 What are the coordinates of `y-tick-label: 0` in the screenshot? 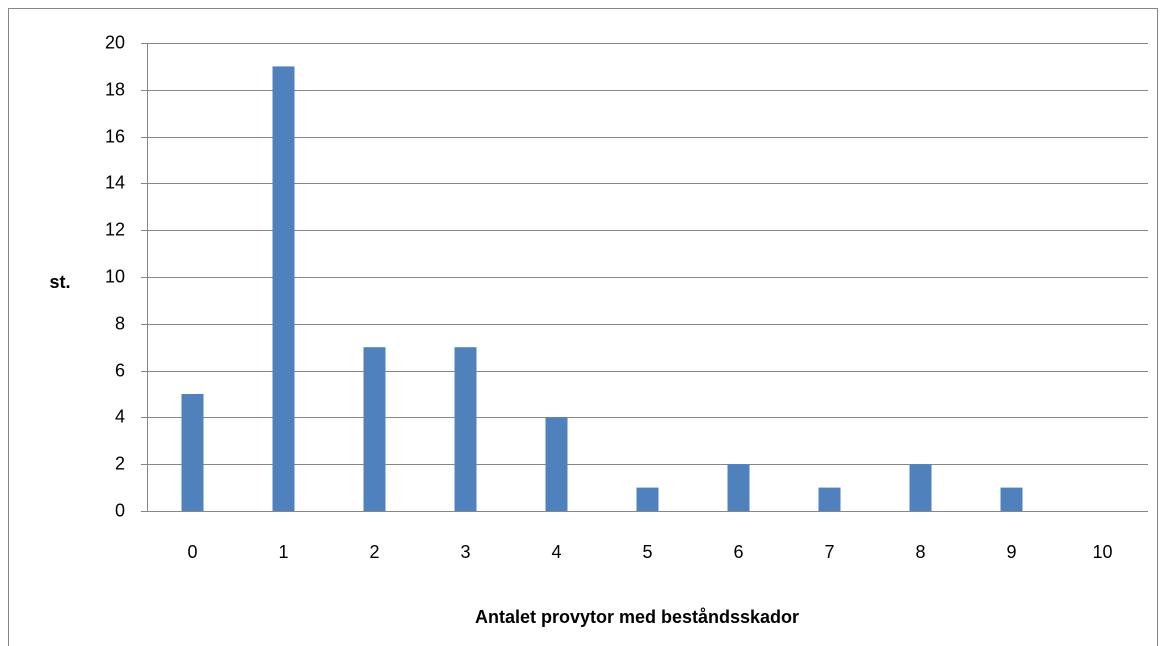 It's located at (120, 510).